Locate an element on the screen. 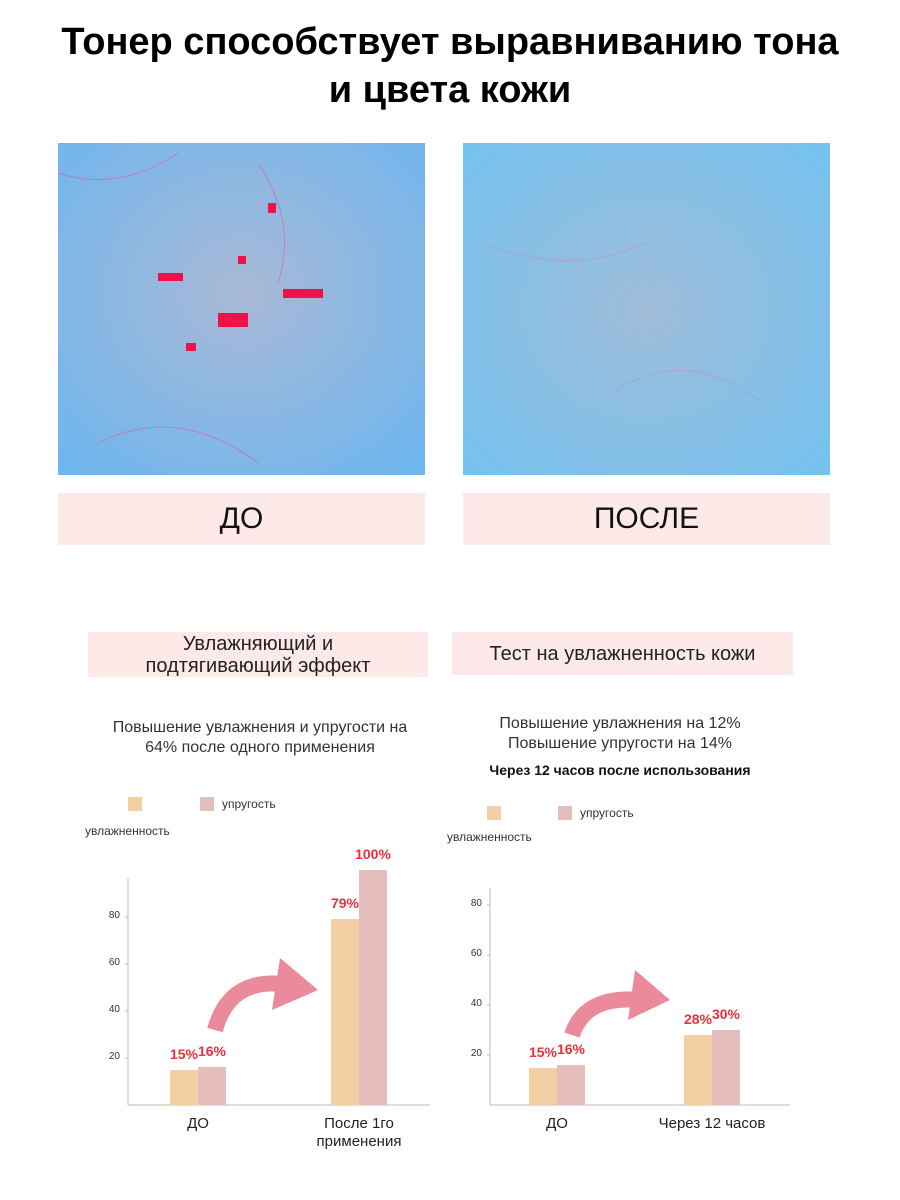 The height and width of the screenshot is (1200, 900). subtitle: Повышение увлажнения на 12% is located at coordinates (620, 723).